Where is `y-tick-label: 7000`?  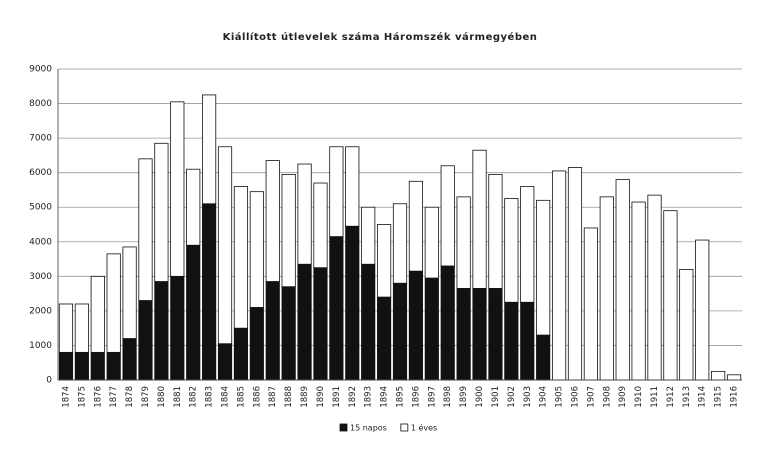
y-tick-label: 7000 is located at coordinates (40, 139).